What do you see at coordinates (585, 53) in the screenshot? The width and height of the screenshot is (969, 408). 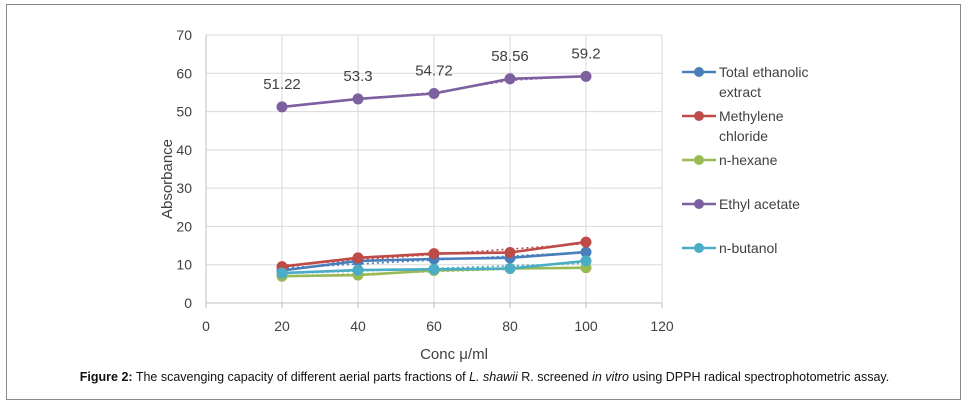 I see `data-label: 59.2` at bounding box center [585, 53].